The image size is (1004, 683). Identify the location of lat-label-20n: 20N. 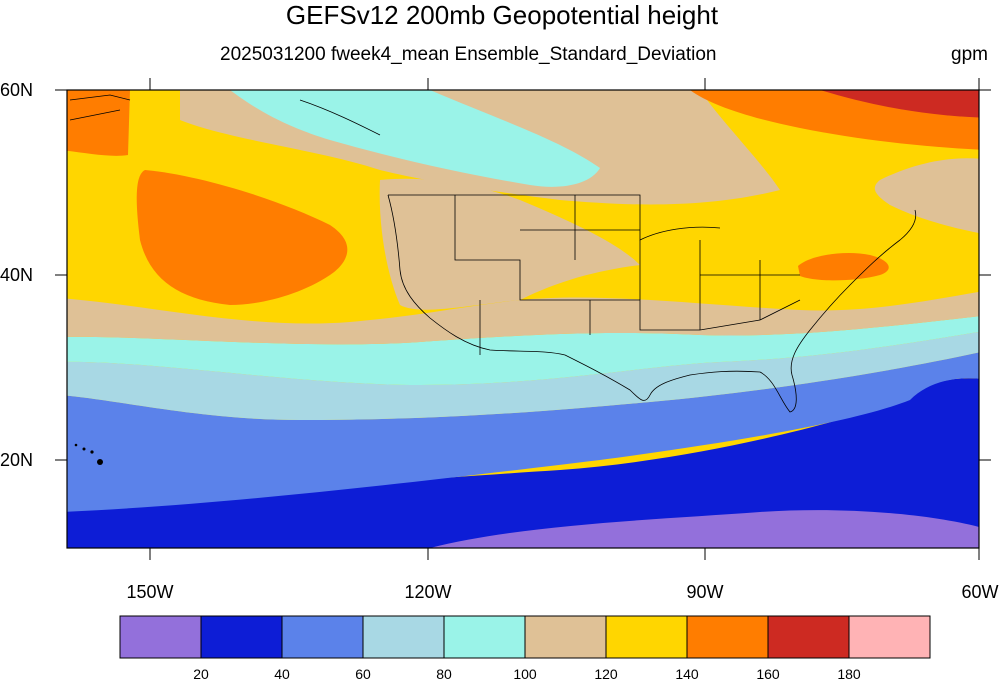
(17, 460).